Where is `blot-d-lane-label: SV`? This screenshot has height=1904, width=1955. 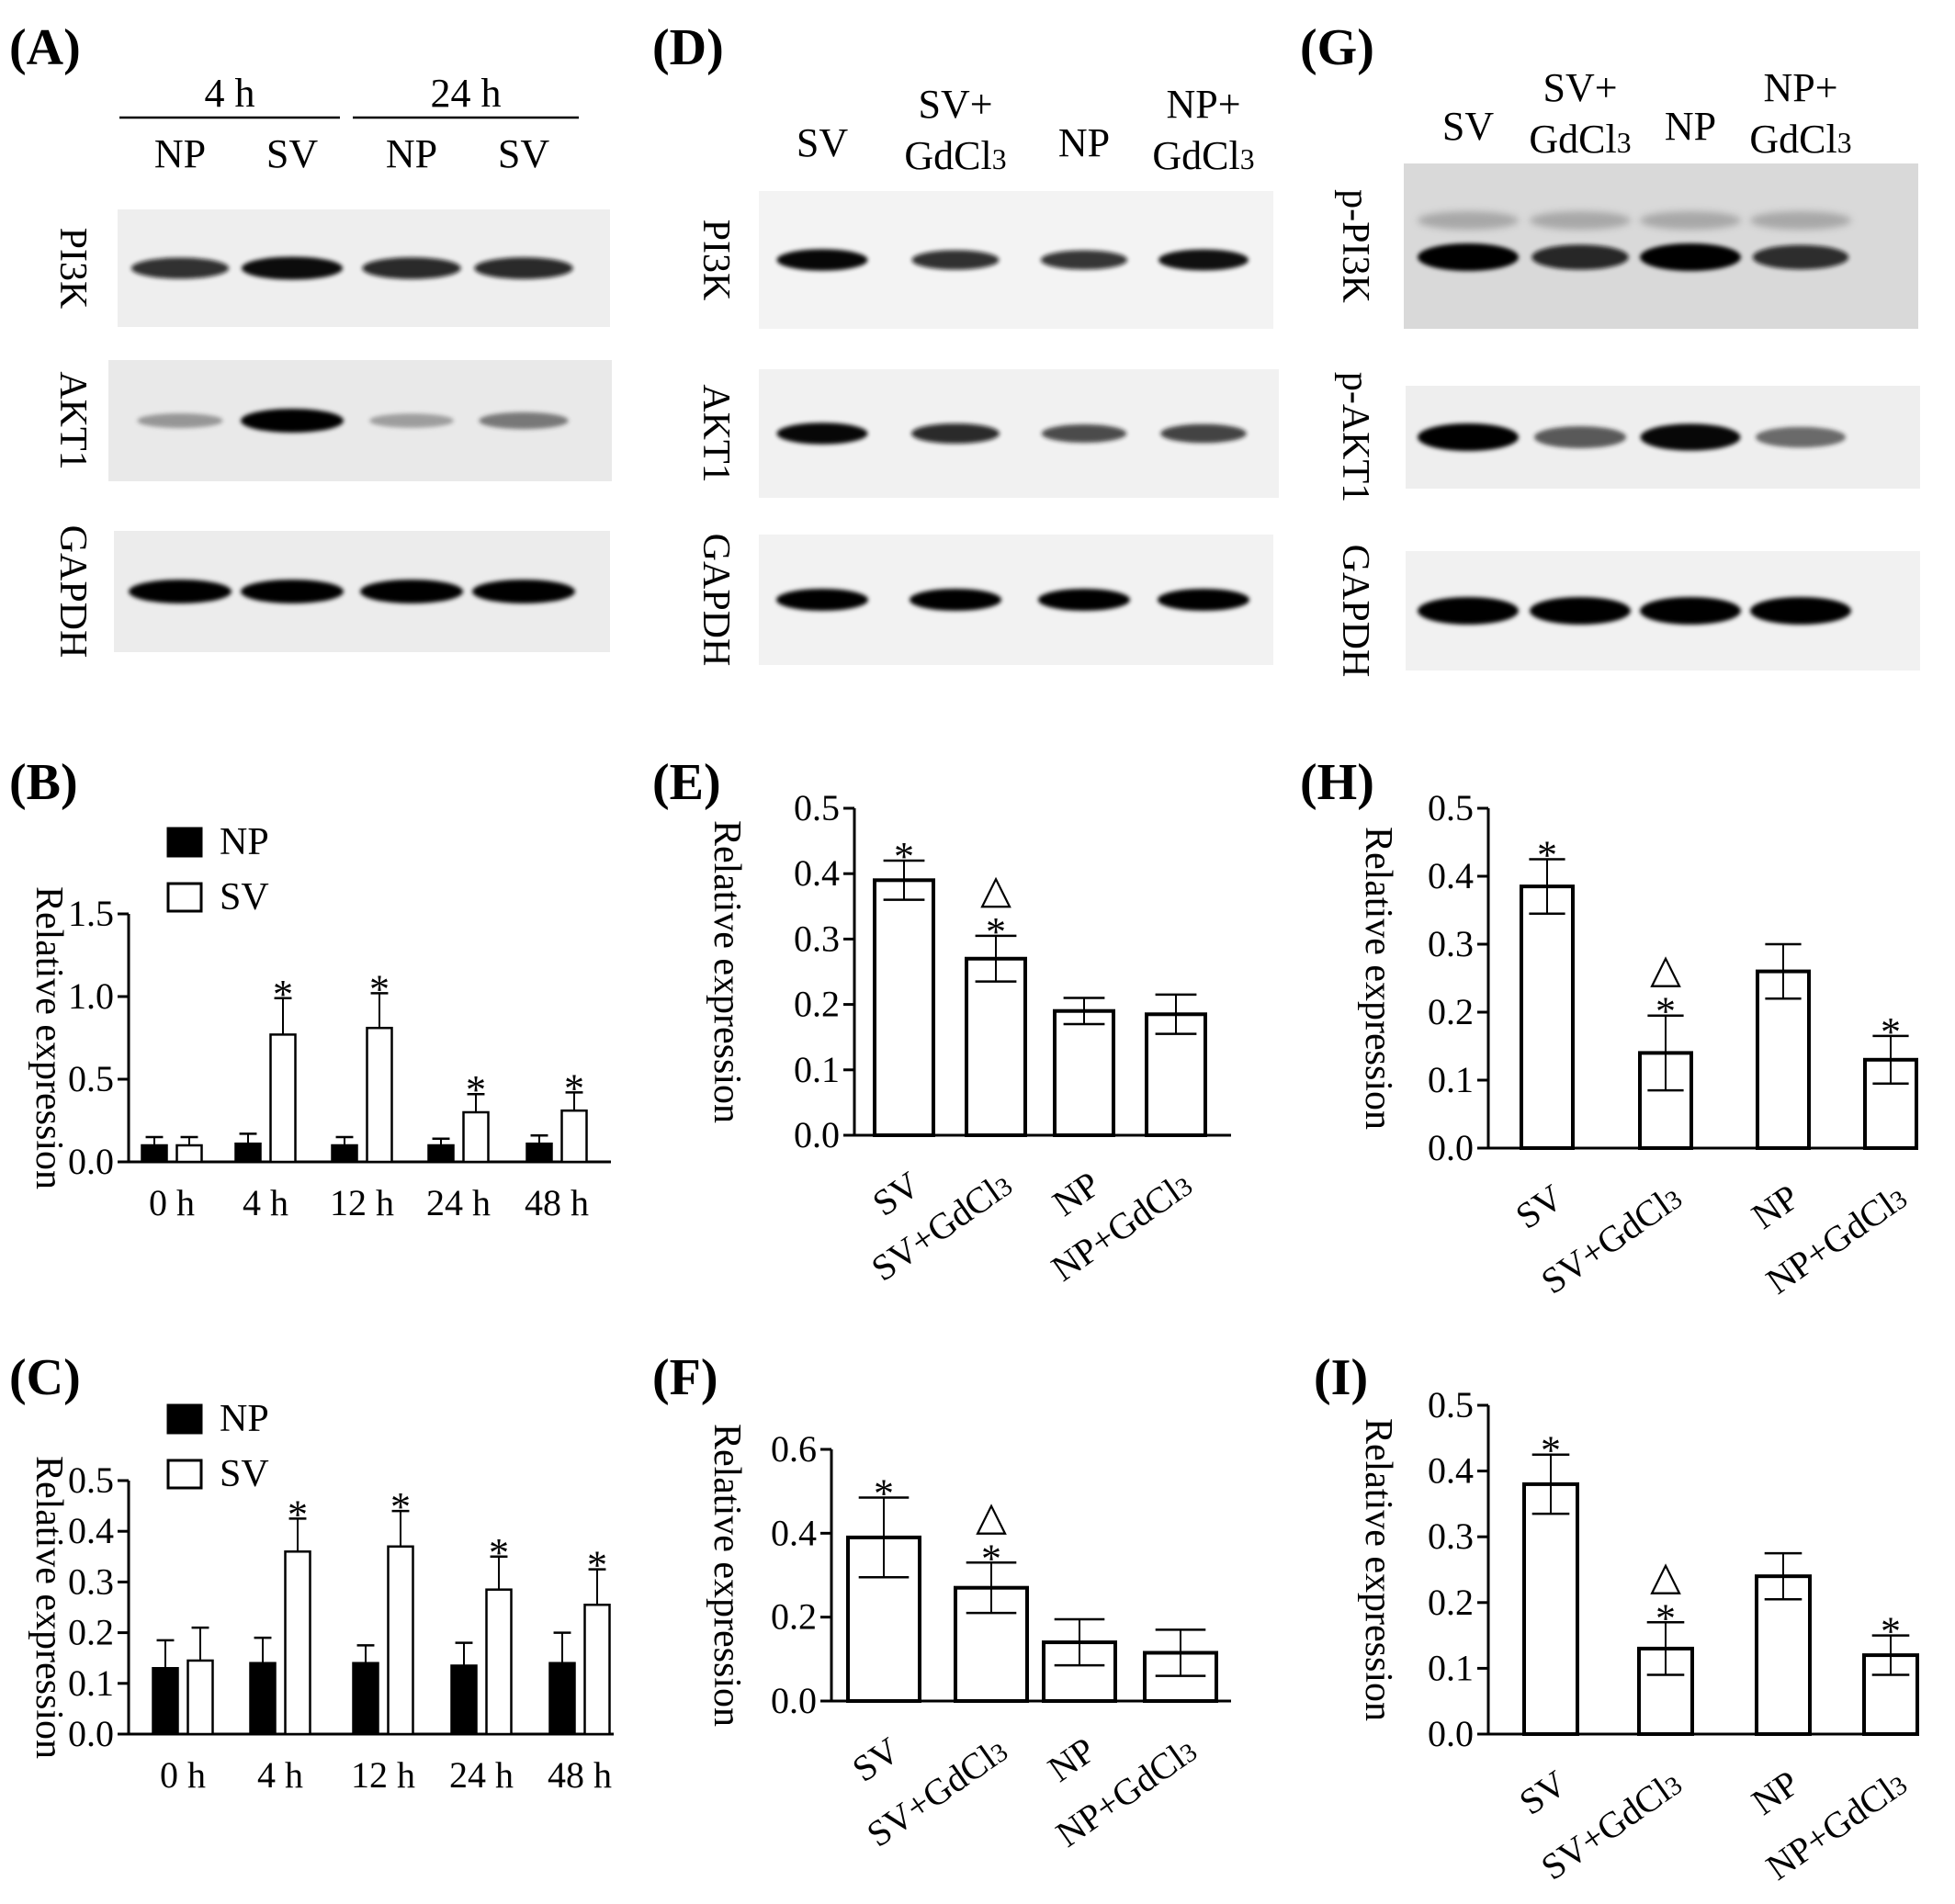
blot-d-lane-label: SV is located at coordinates (822, 142).